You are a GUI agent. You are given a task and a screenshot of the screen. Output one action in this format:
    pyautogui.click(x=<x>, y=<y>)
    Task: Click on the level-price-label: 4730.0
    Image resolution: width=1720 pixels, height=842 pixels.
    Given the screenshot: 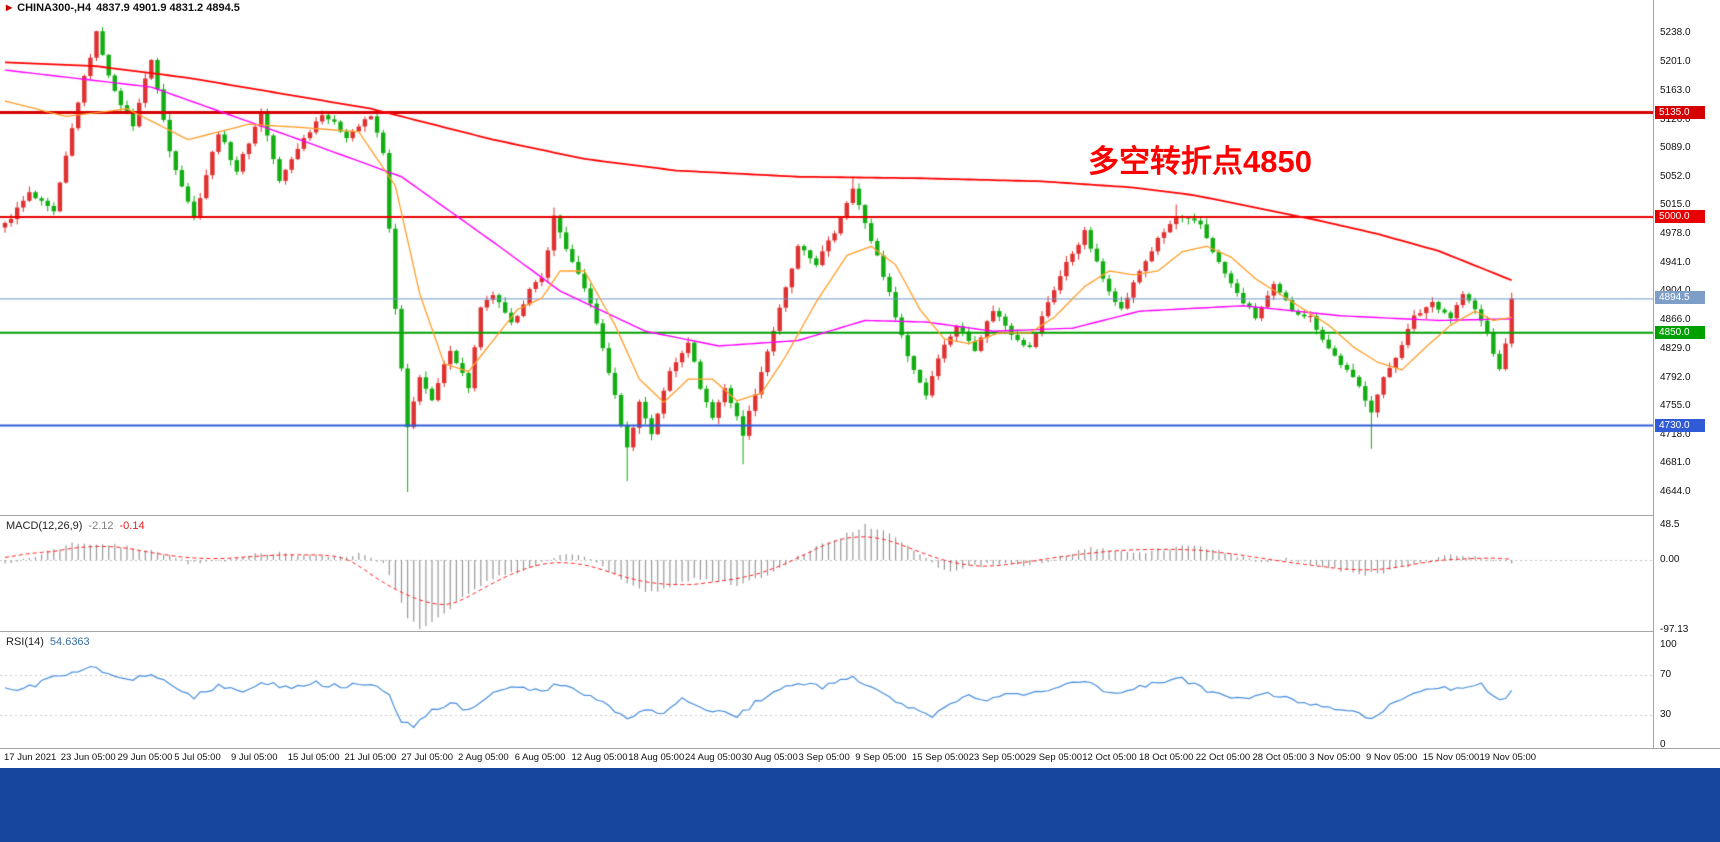 What is the action you would take?
    pyautogui.click(x=1680, y=425)
    